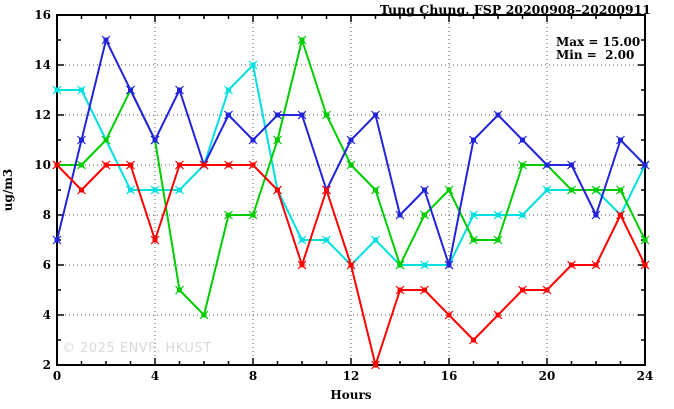 The image size is (674, 409). What do you see at coordinates (515, 9) in the screenshot?
I see `chart-title: Tung Chung, FSP 20200908–20200911` at bounding box center [515, 9].